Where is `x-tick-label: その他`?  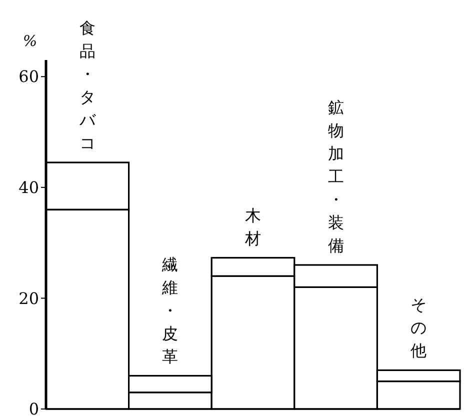
x-tick-label: その他 is located at coordinates (418, 327).